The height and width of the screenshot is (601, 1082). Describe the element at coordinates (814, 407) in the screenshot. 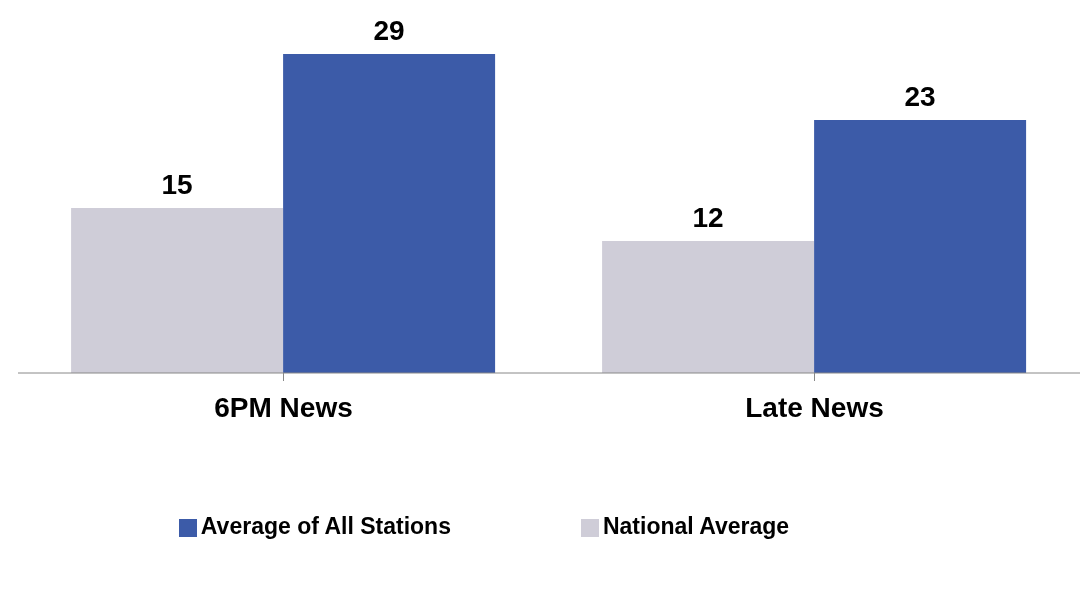

I see `x-tick-label: Late News` at that location.